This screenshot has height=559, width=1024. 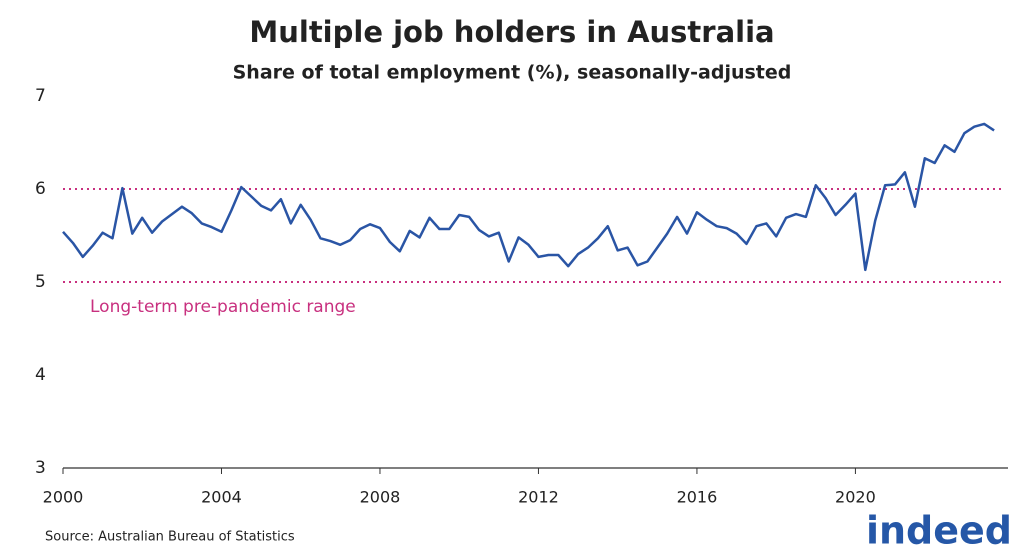 I want to click on x-tick-label: 2016, so click(x=697, y=497).